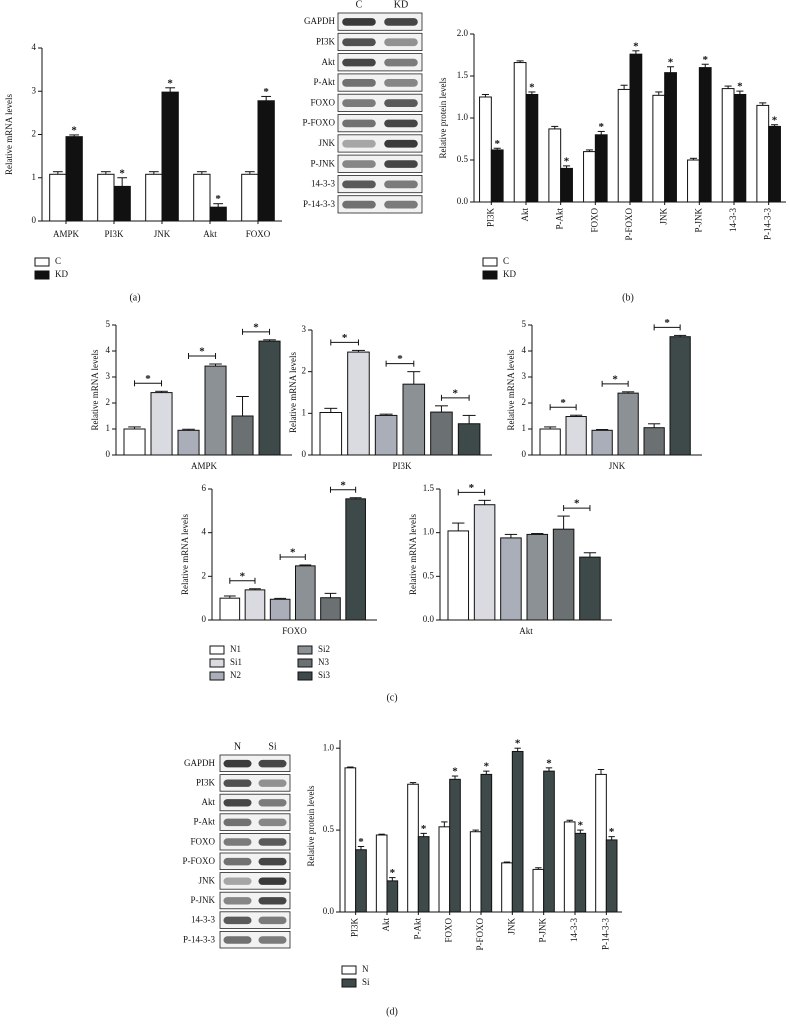 Image resolution: width=790 pixels, height=1029 pixels. I want to click on x-axis-label: PI3K, so click(402, 466).